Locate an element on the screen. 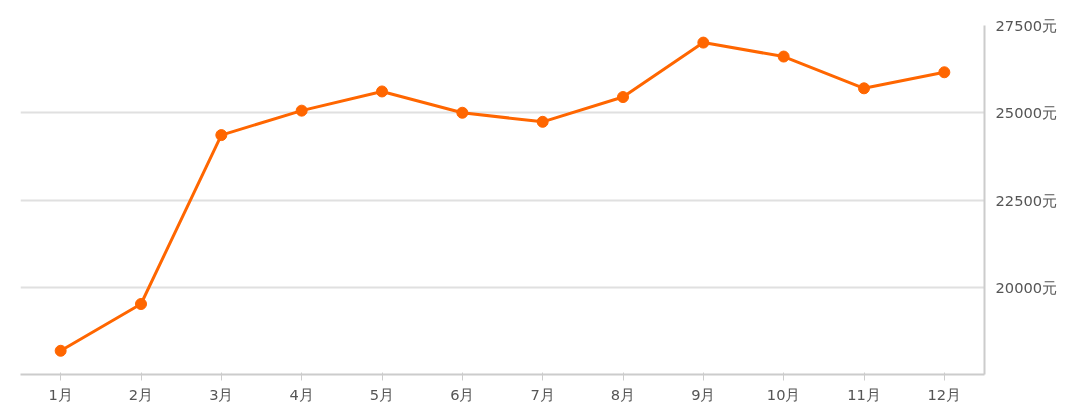 The width and height of the screenshot is (1069, 412). x-tick-label: 1月 is located at coordinates (60, 394).